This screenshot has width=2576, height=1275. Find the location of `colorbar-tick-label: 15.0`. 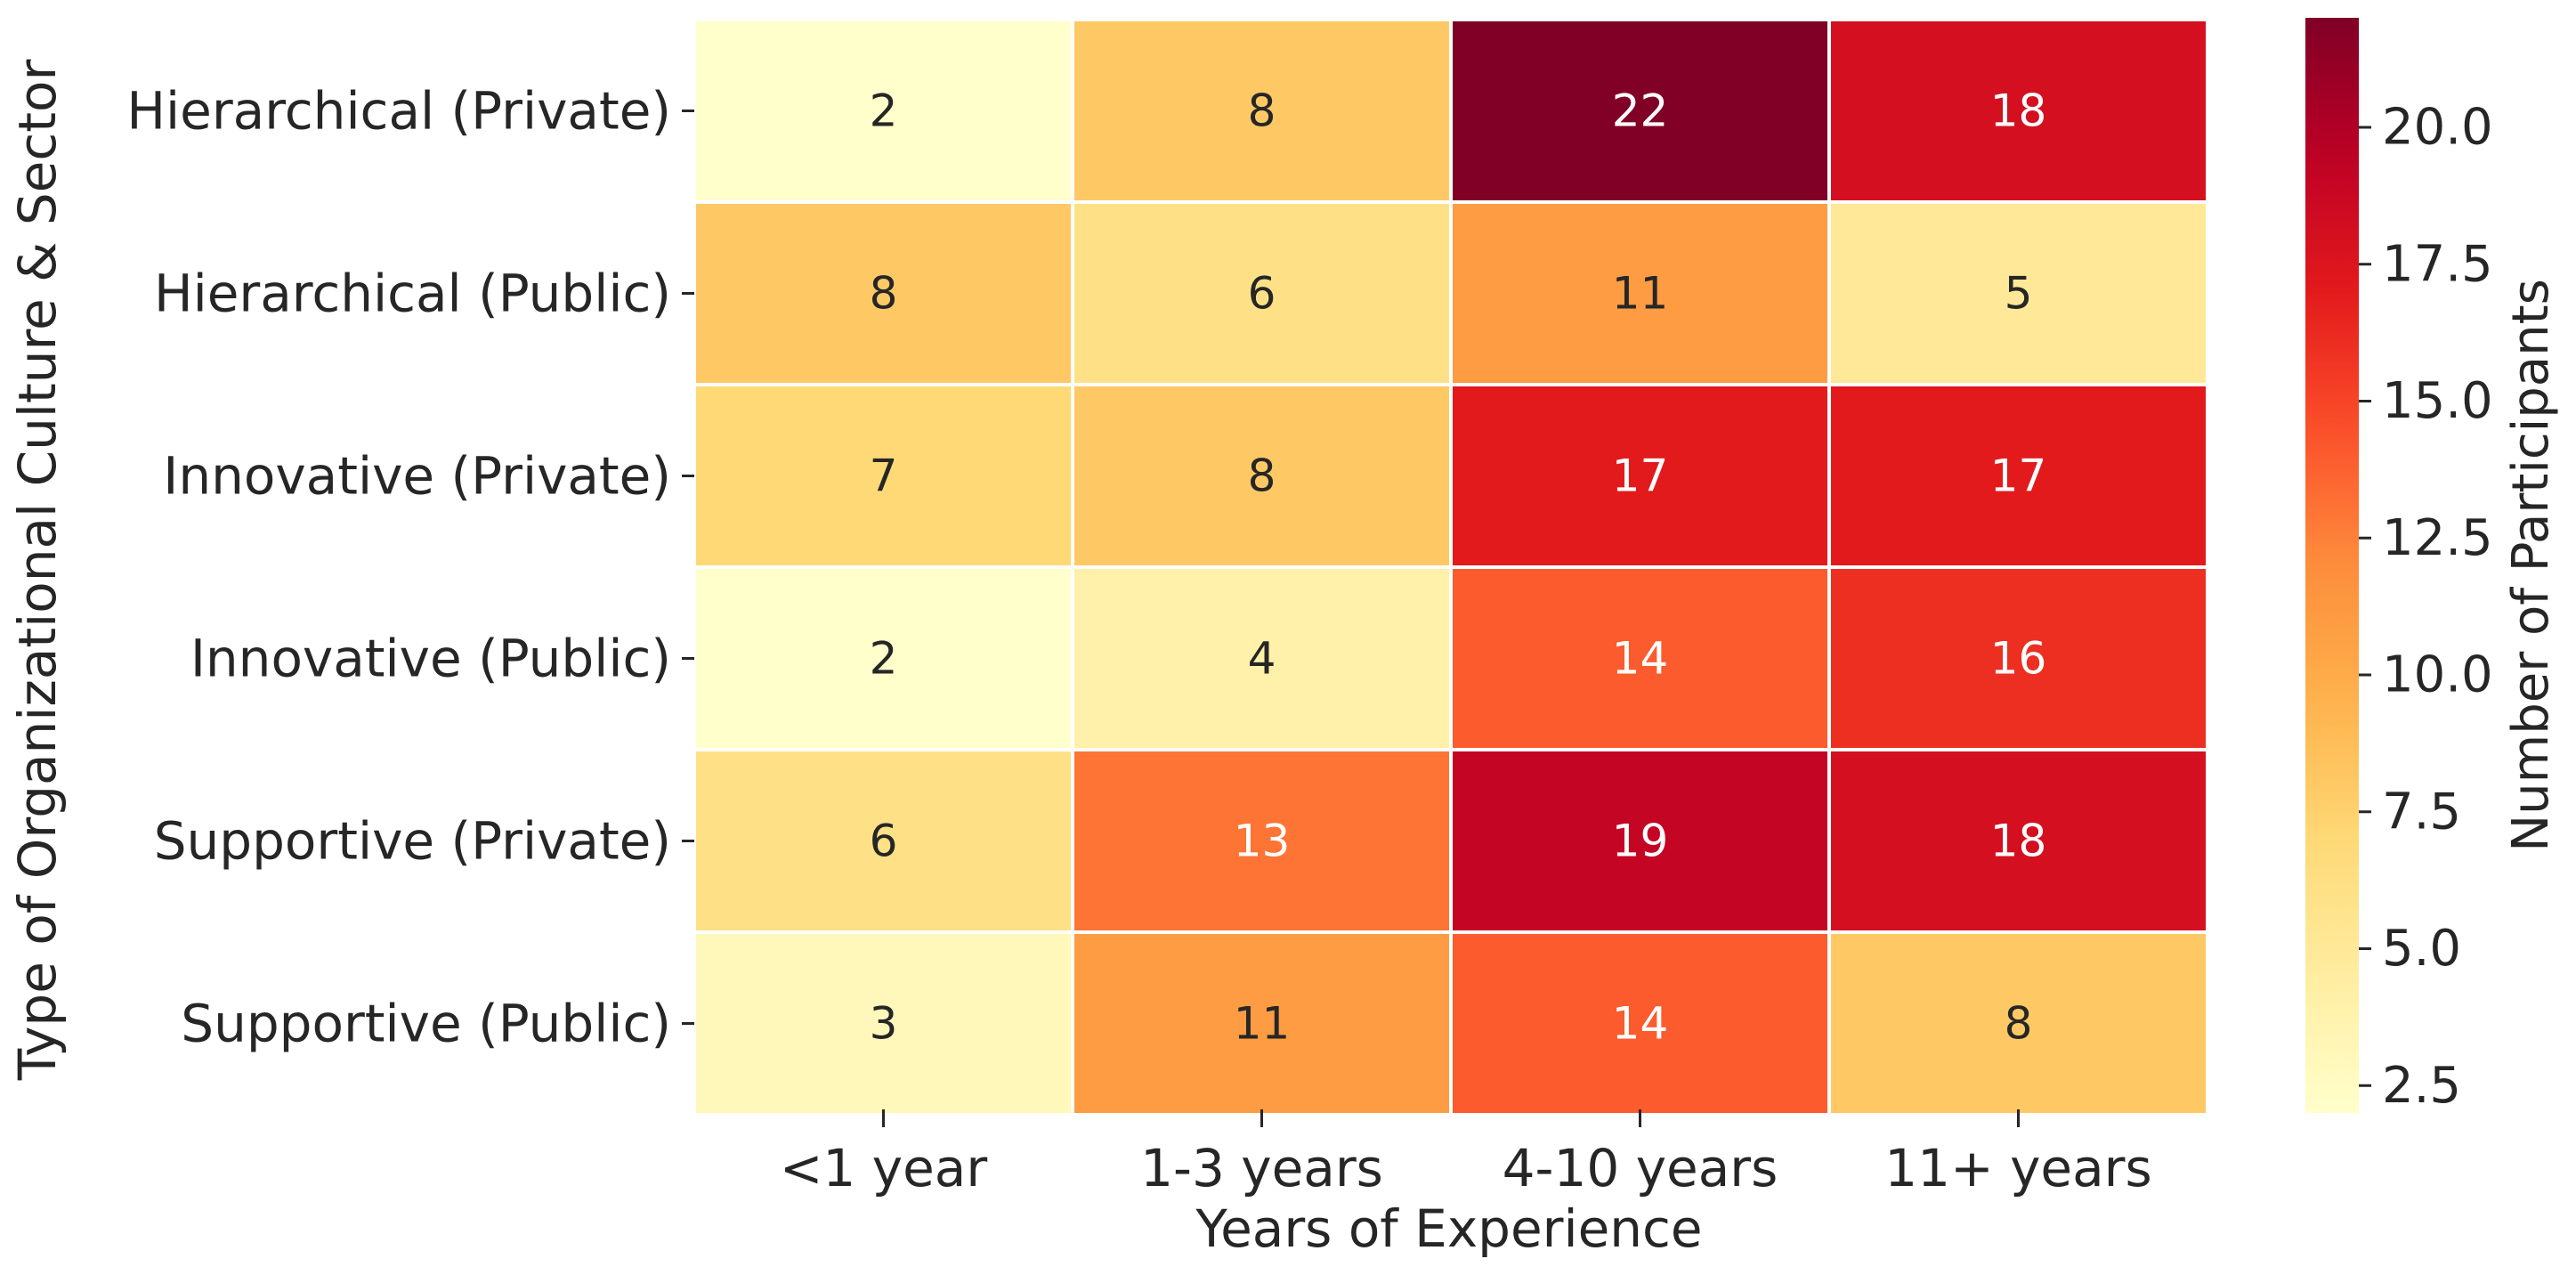

colorbar-tick-label: 15.0 is located at coordinates (2437, 401).